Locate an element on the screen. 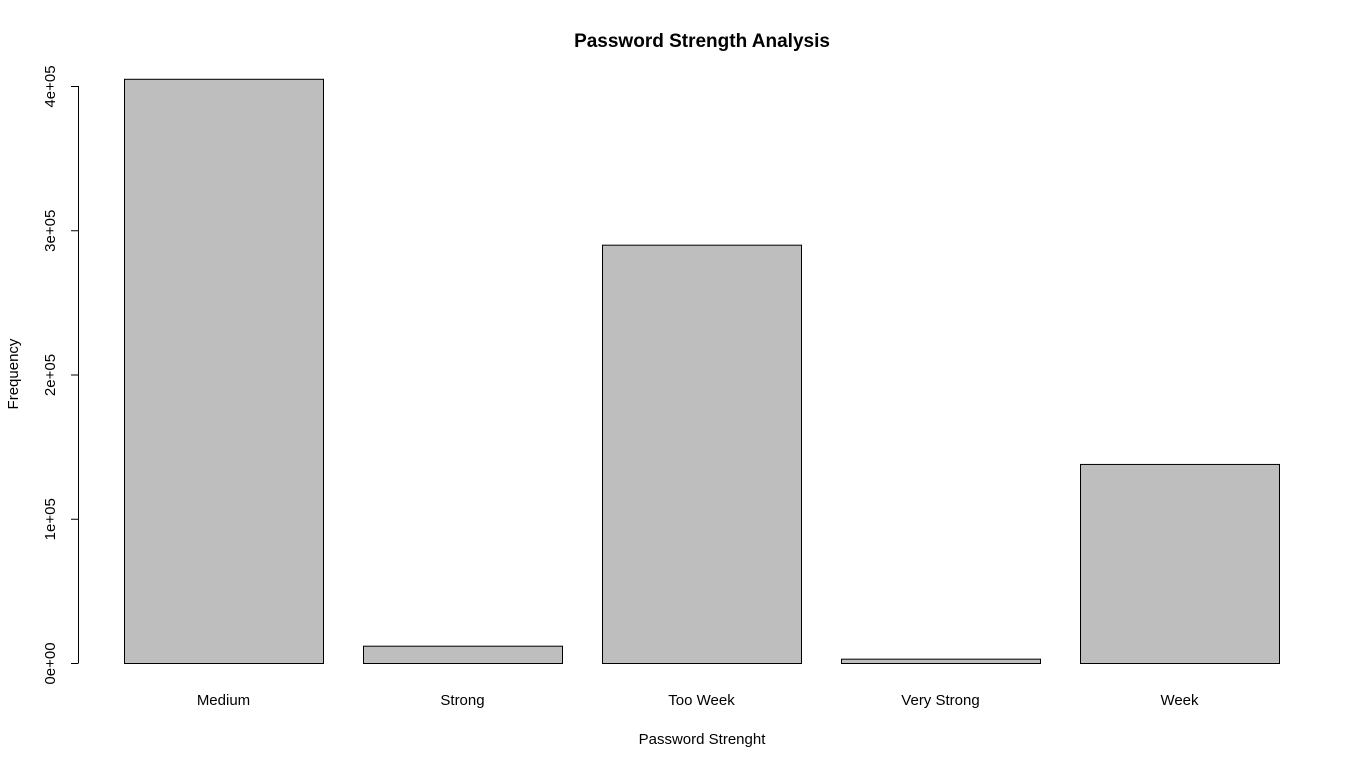  bar-very-strong is located at coordinates (941, 661).